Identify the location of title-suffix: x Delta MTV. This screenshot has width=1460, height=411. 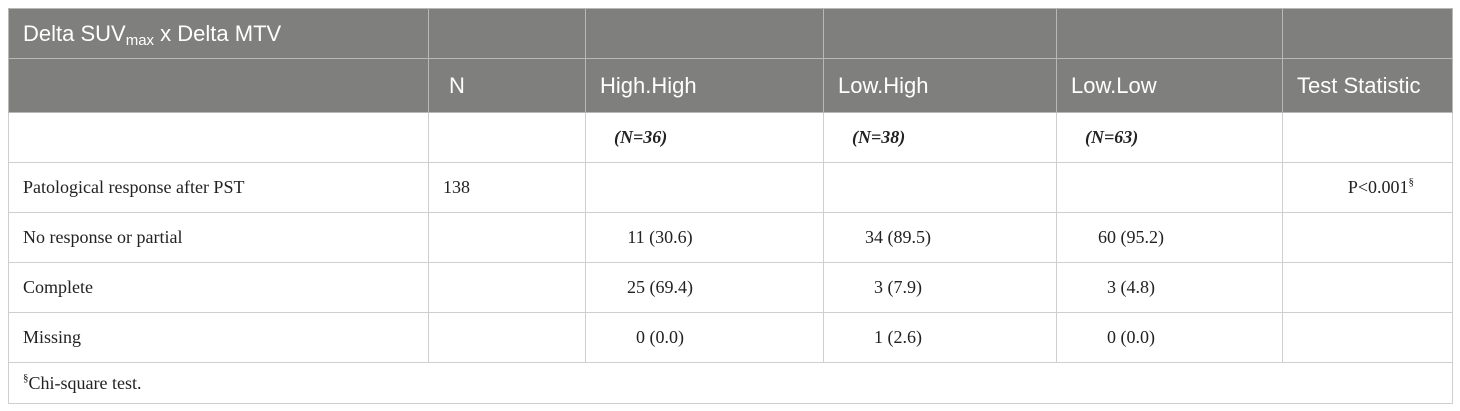
(218, 33).